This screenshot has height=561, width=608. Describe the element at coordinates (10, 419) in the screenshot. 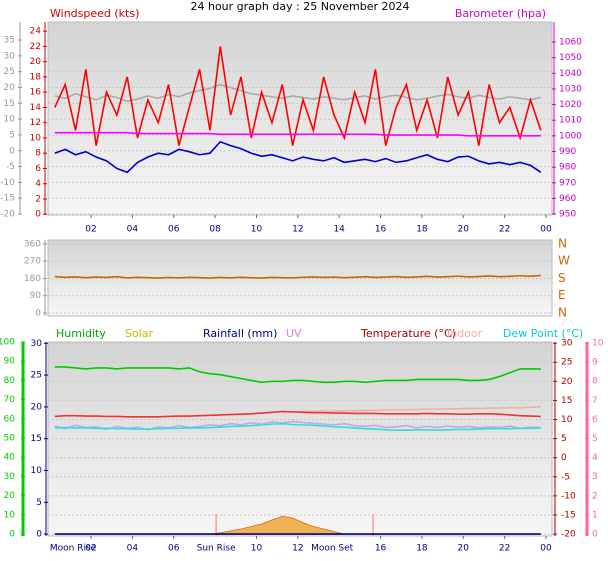

I see `y-tick-label: 60` at that location.